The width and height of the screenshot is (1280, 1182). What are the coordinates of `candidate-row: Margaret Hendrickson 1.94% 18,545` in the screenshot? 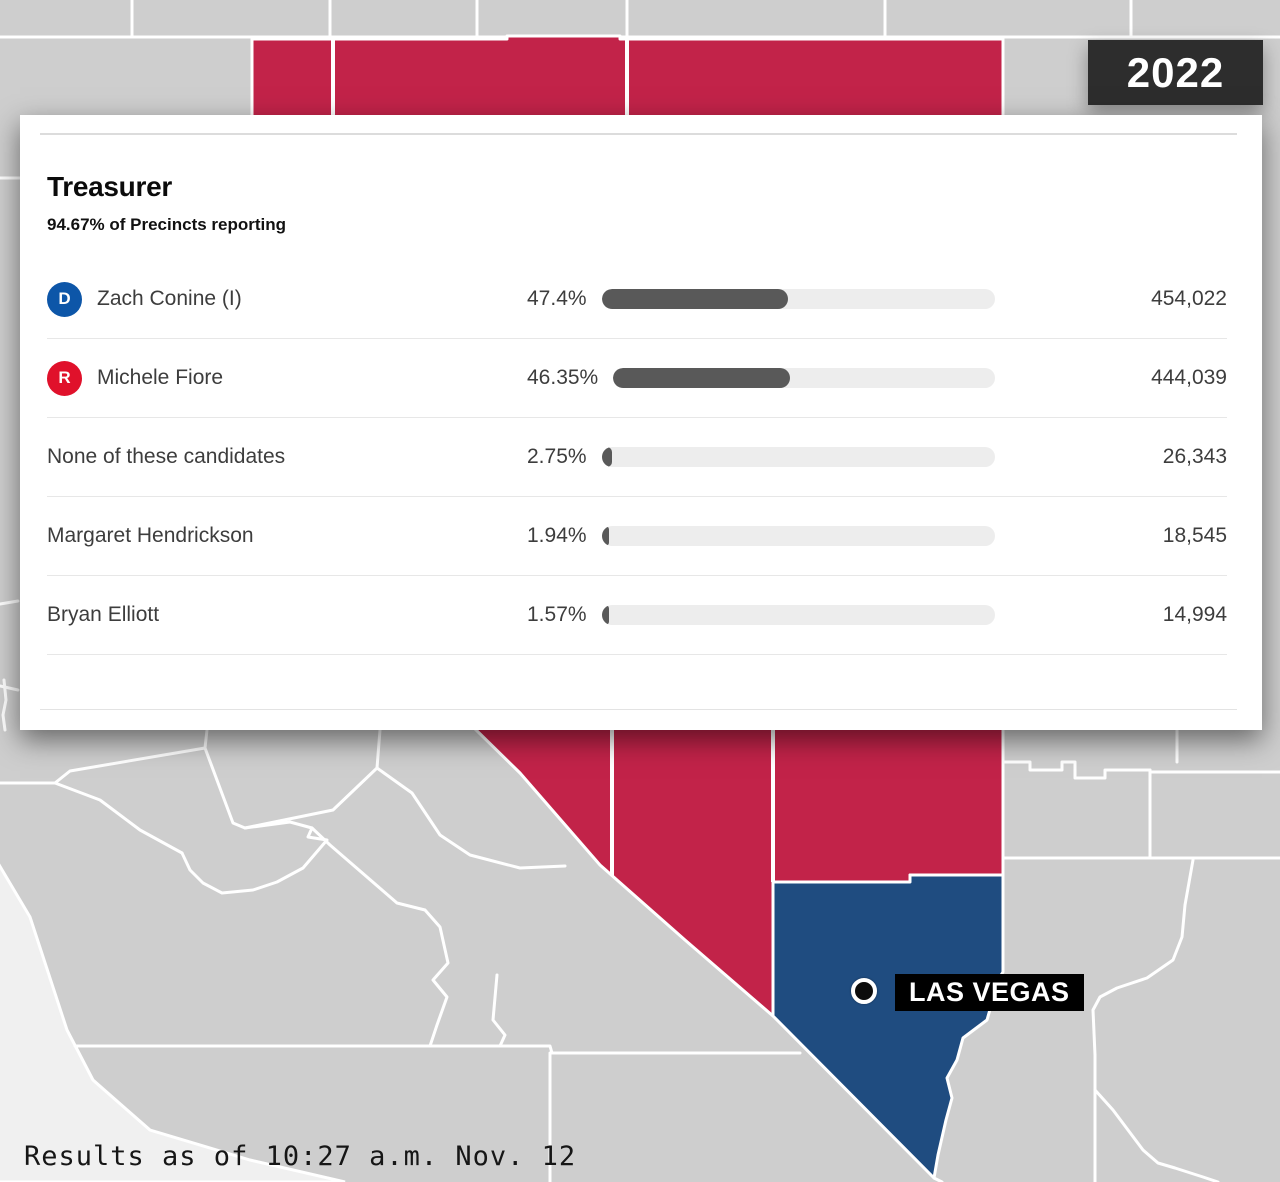 It's located at (637, 536).